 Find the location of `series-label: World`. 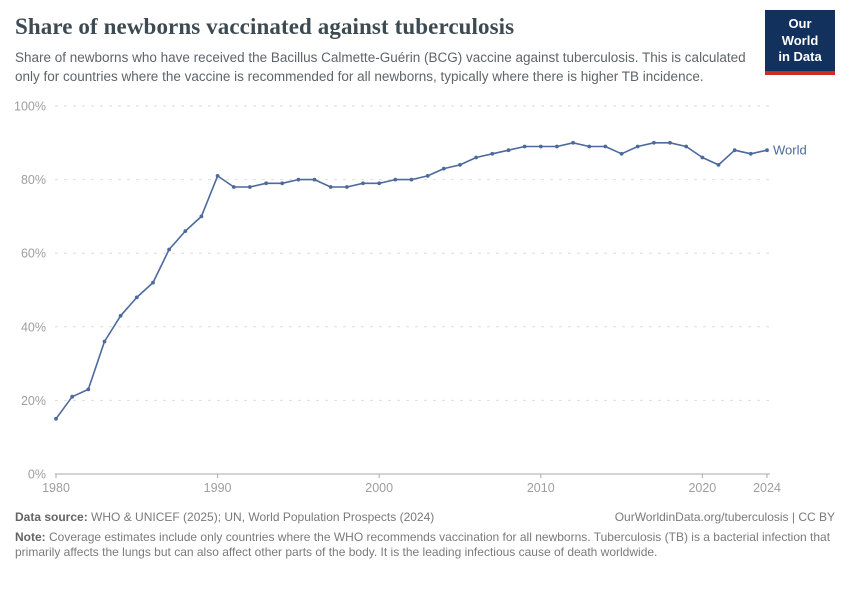

series-label: World is located at coordinates (790, 149).